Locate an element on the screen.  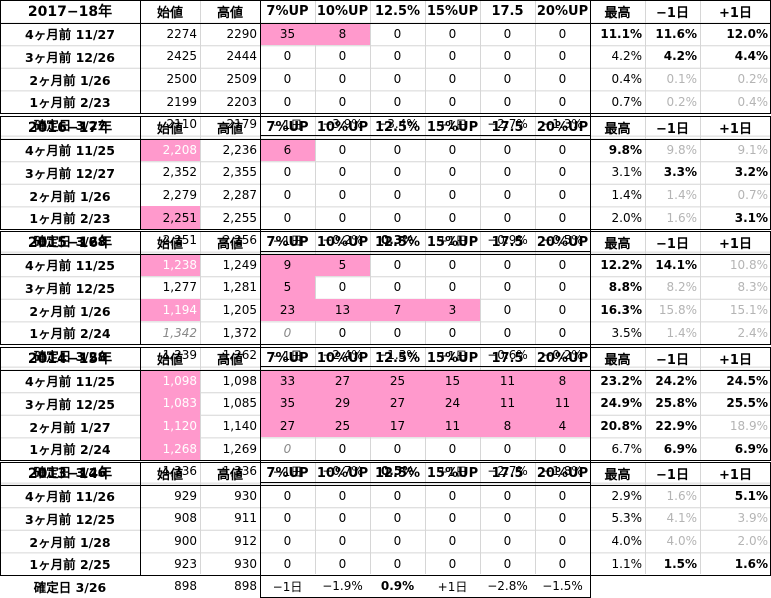
confirm-cell: −1.8% is located at coordinates (562, 471).